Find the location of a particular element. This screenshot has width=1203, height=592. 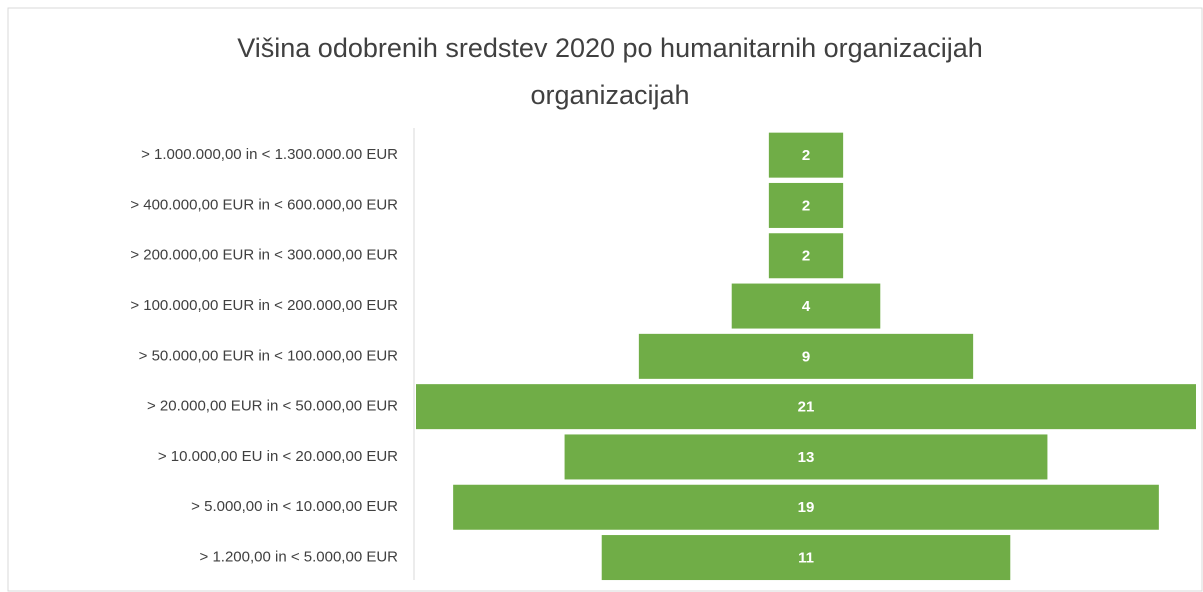

category-label: > 400.000,00 EUR in < 600.000,00 EUR is located at coordinates (264, 204).